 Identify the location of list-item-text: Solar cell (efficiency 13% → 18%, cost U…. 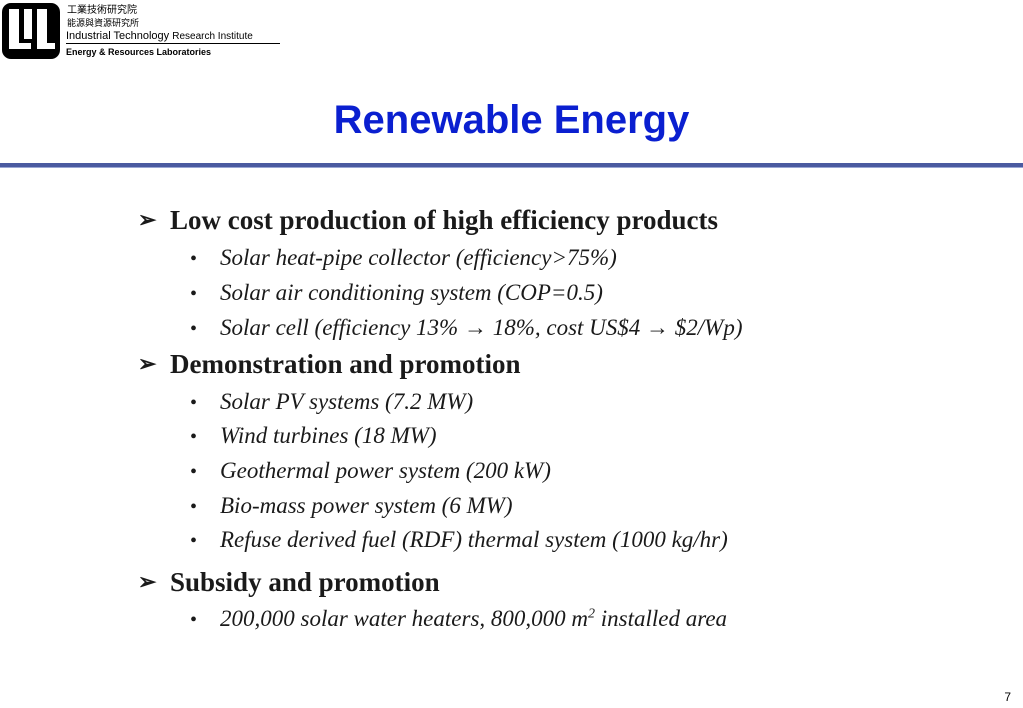
(481, 327).